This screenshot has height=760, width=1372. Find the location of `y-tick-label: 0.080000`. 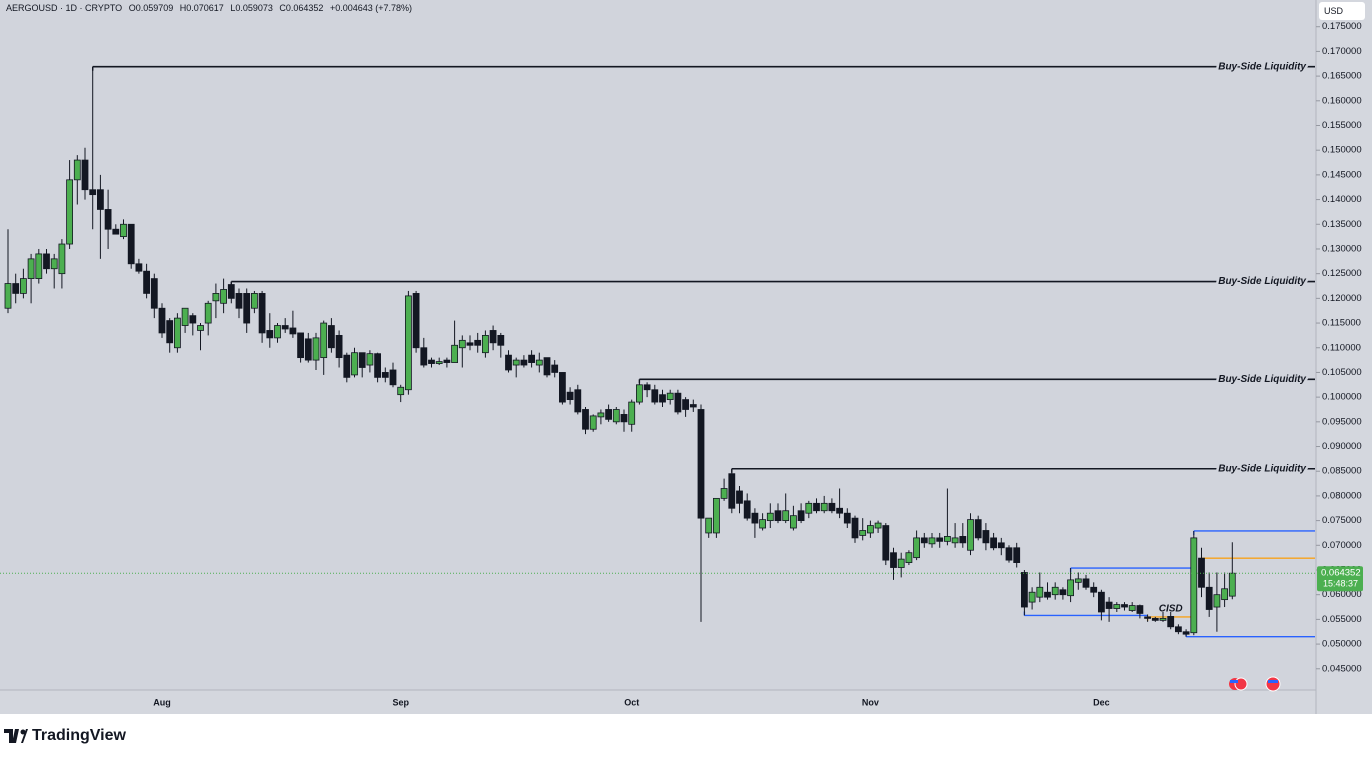

y-tick-label: 0.080000 is located at coordinates (1342, 495).